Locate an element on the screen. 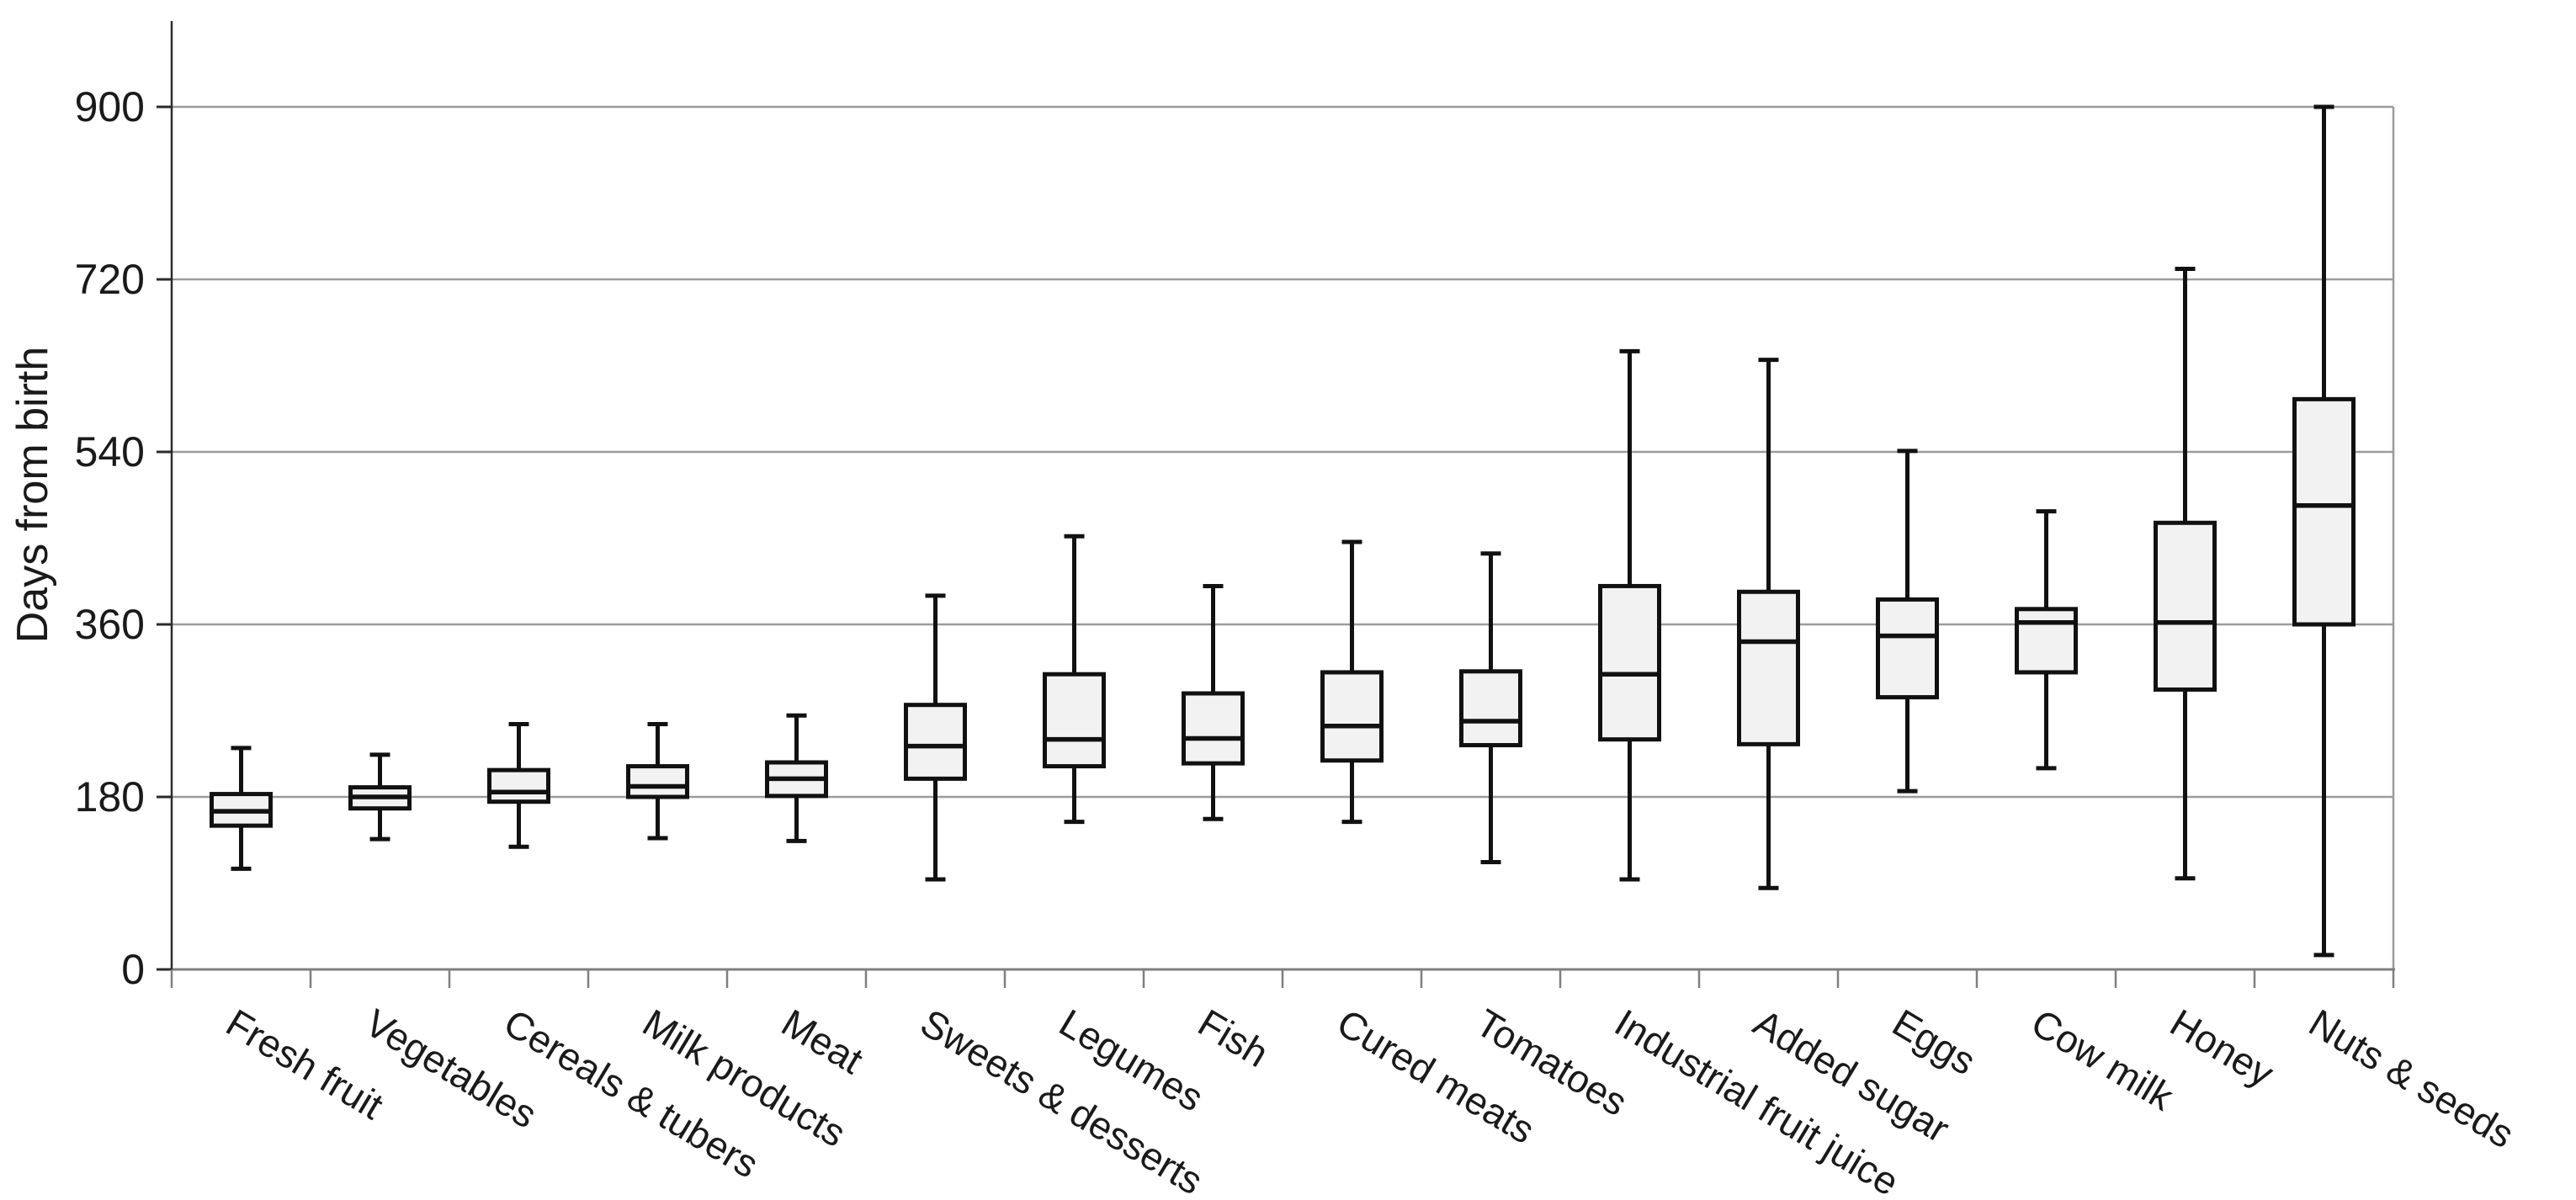 Image resolution: width=2576 pixels, height=1200 pixels. y-axis-title: Days from birth is located at coordinates (32, 495).